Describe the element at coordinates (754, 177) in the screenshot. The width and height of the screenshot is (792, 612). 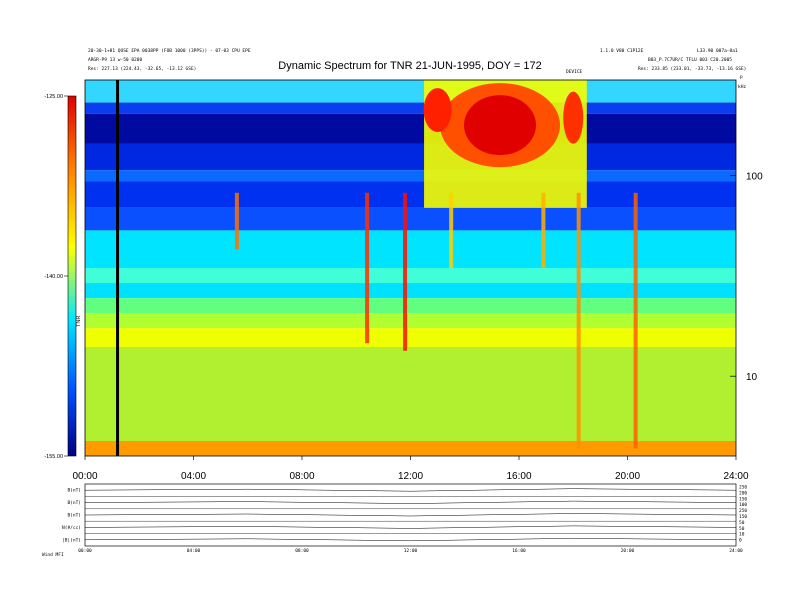
I see `y-tick-label: 100` at that location.